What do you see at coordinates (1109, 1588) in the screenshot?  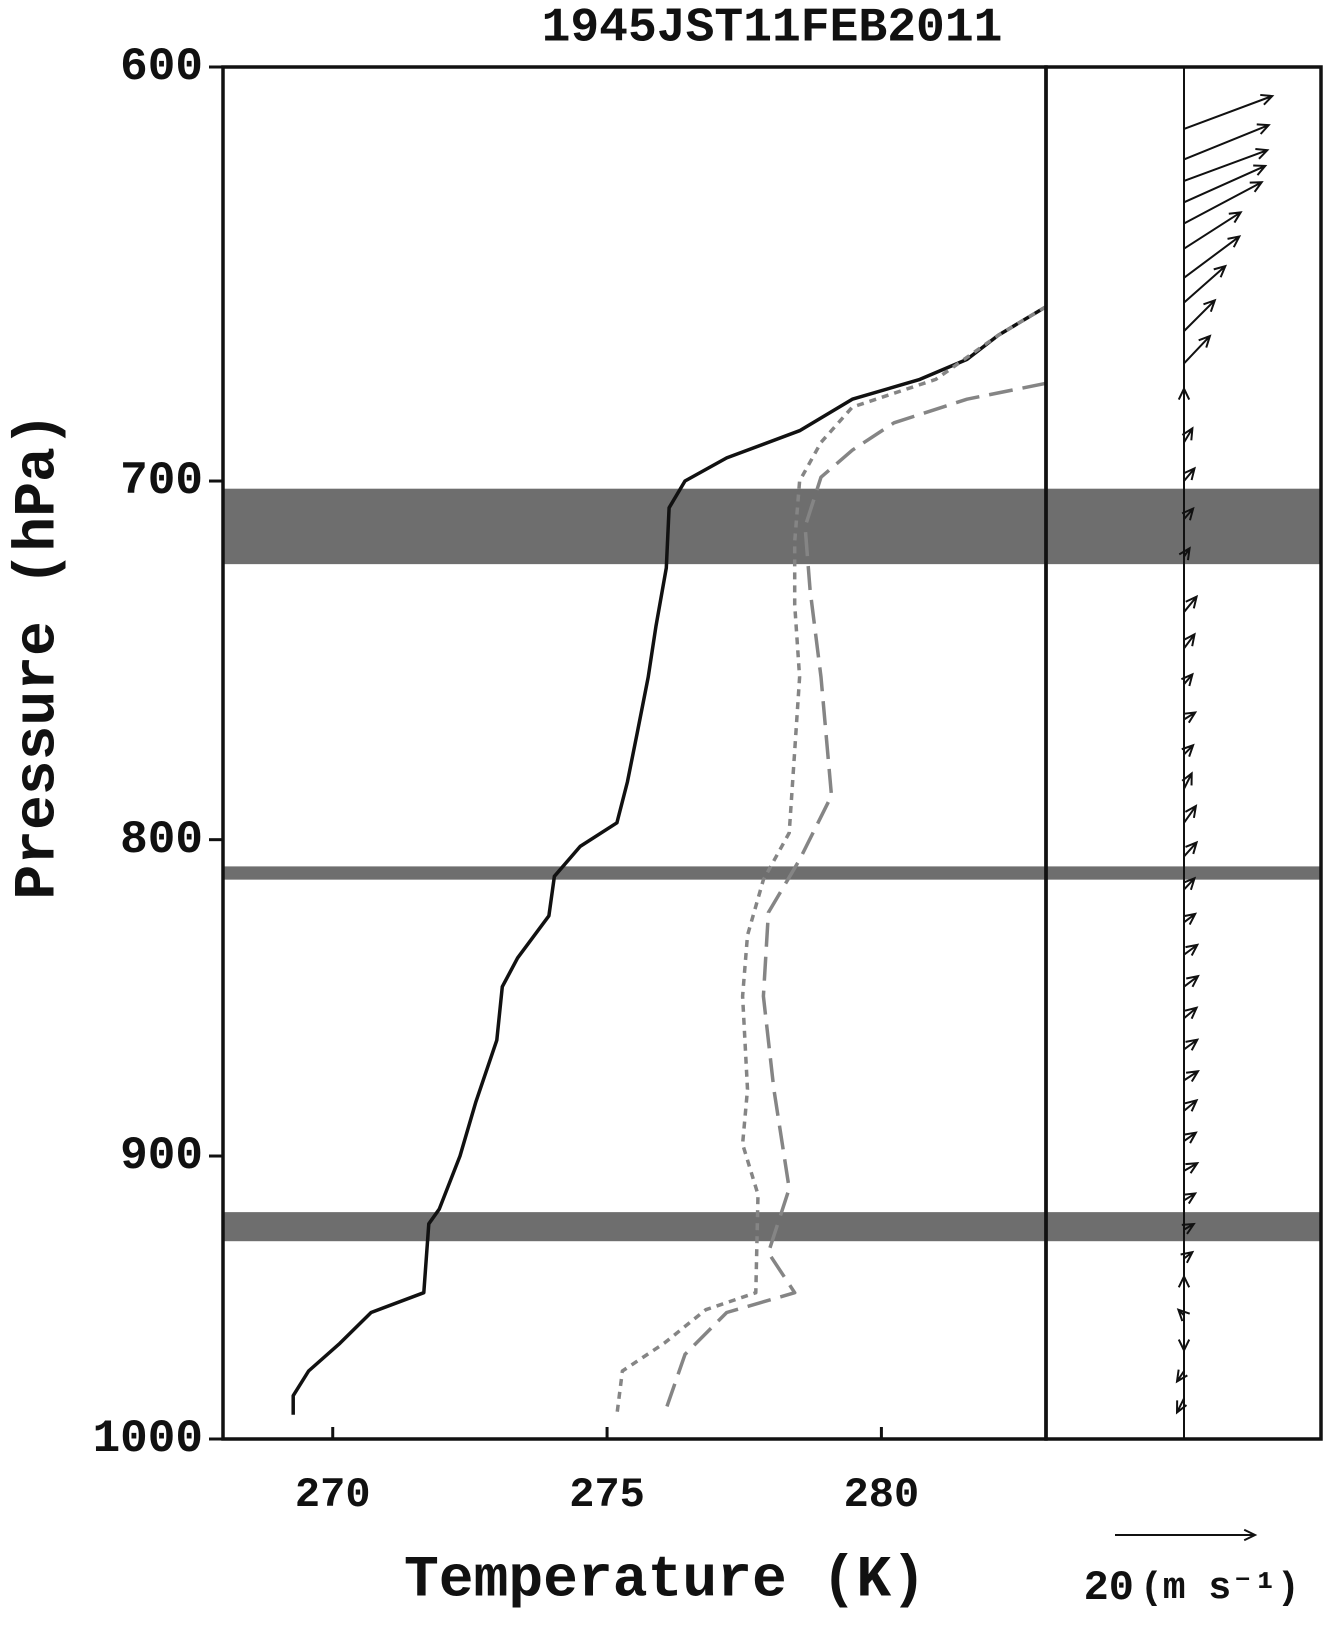 I see `wind-reference-value: 20` at bounding box center [1109, 1588].